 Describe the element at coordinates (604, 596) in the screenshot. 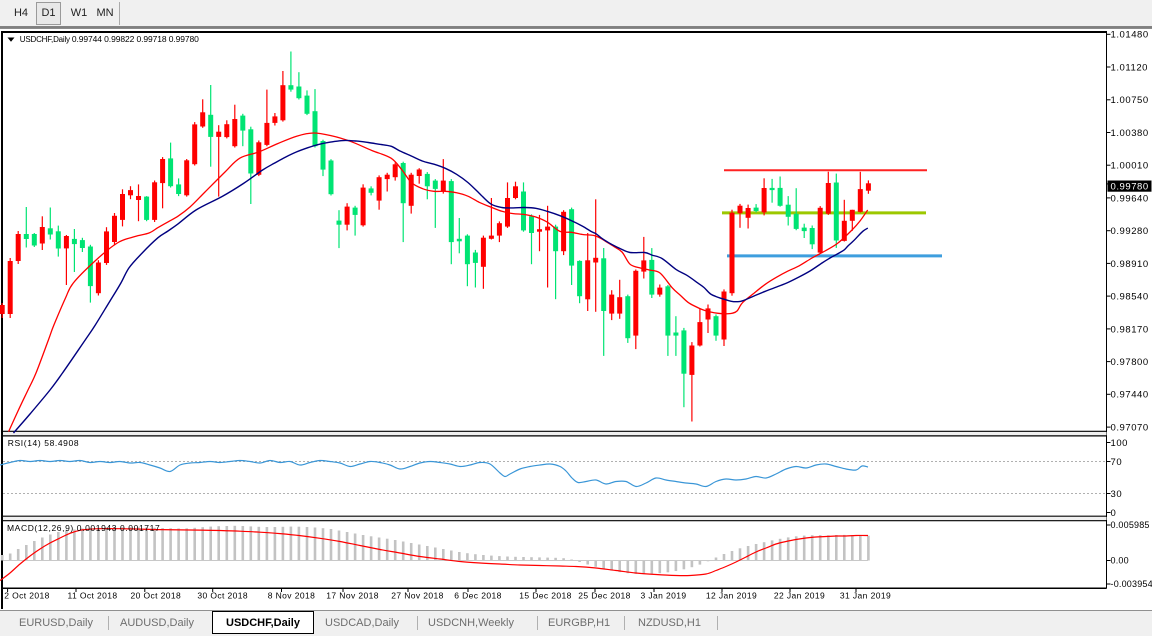

I see `svg-text: 25 Dec 2018` at that location.